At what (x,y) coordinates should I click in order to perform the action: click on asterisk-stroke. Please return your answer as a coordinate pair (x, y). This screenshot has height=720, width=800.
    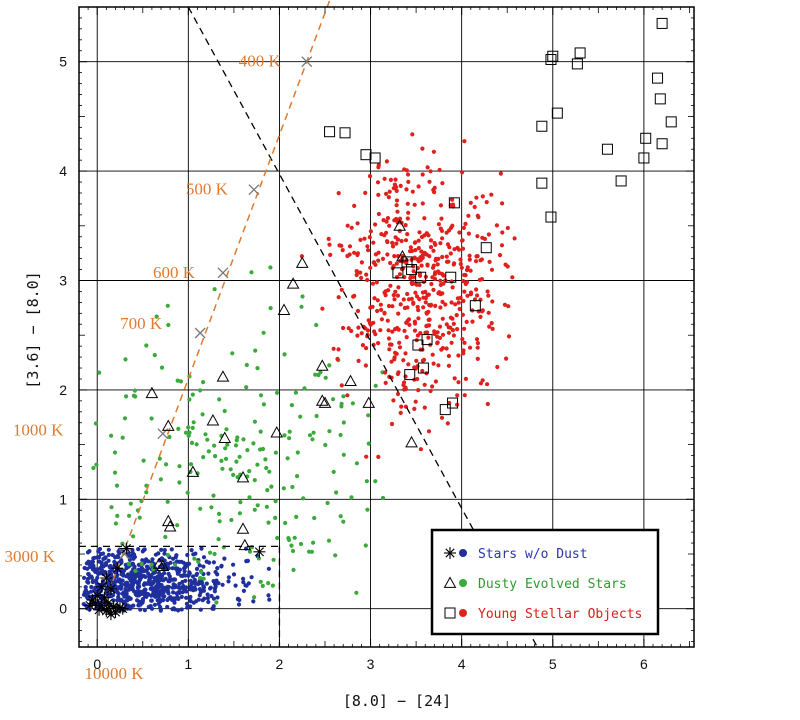
    Looking at the image, I should click on (111, 589).